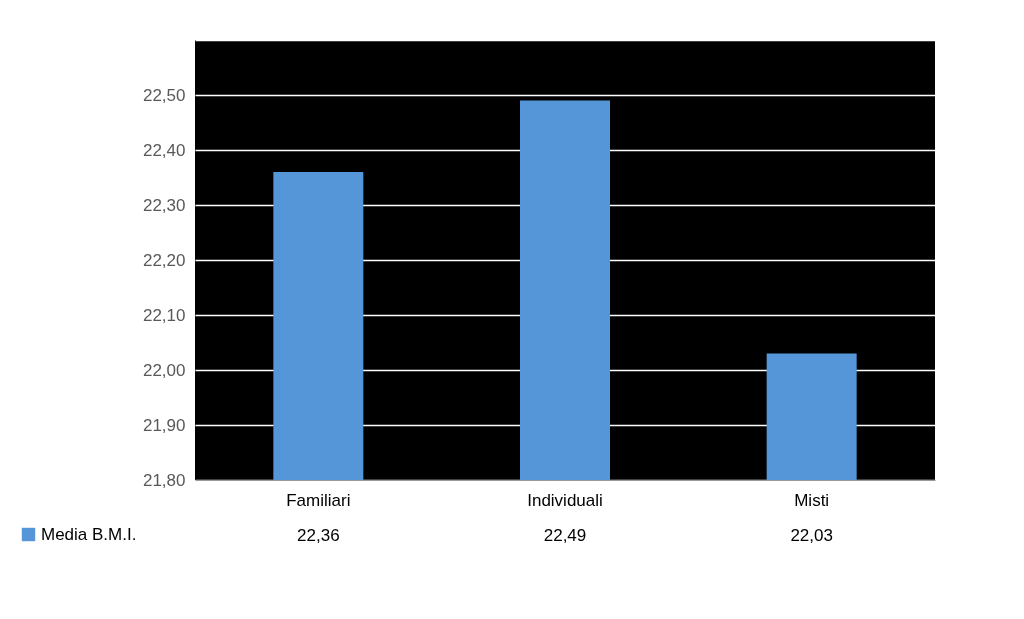 This screenshot has height=619, width=1024. Describe the element at coordinates (164, 205) in the screenshot. I see `y-tick-label: 22,30` at that location.